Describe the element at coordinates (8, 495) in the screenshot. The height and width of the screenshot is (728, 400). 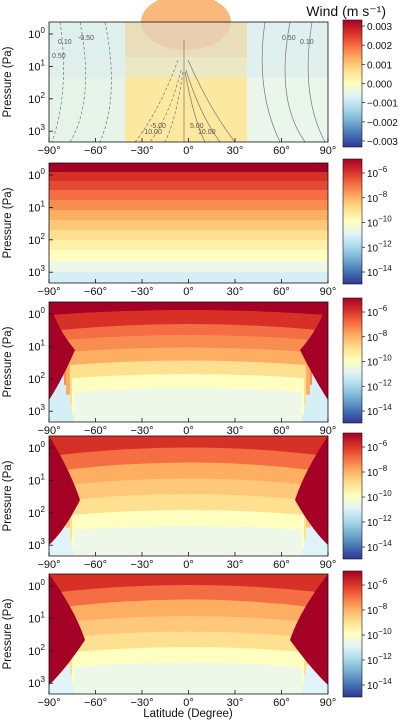
I see `y-axis-label-4: Pressure (Pa)` at that location.